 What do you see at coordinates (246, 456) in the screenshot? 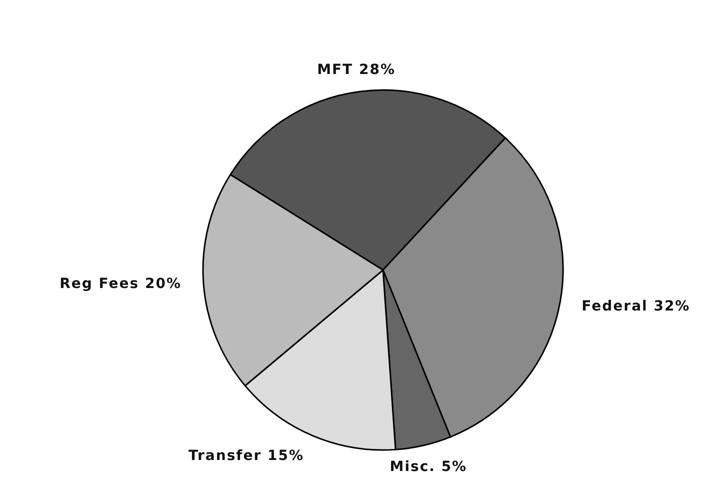
I see `slice-label: Transfer 15%` at bounding box center [246, 456].